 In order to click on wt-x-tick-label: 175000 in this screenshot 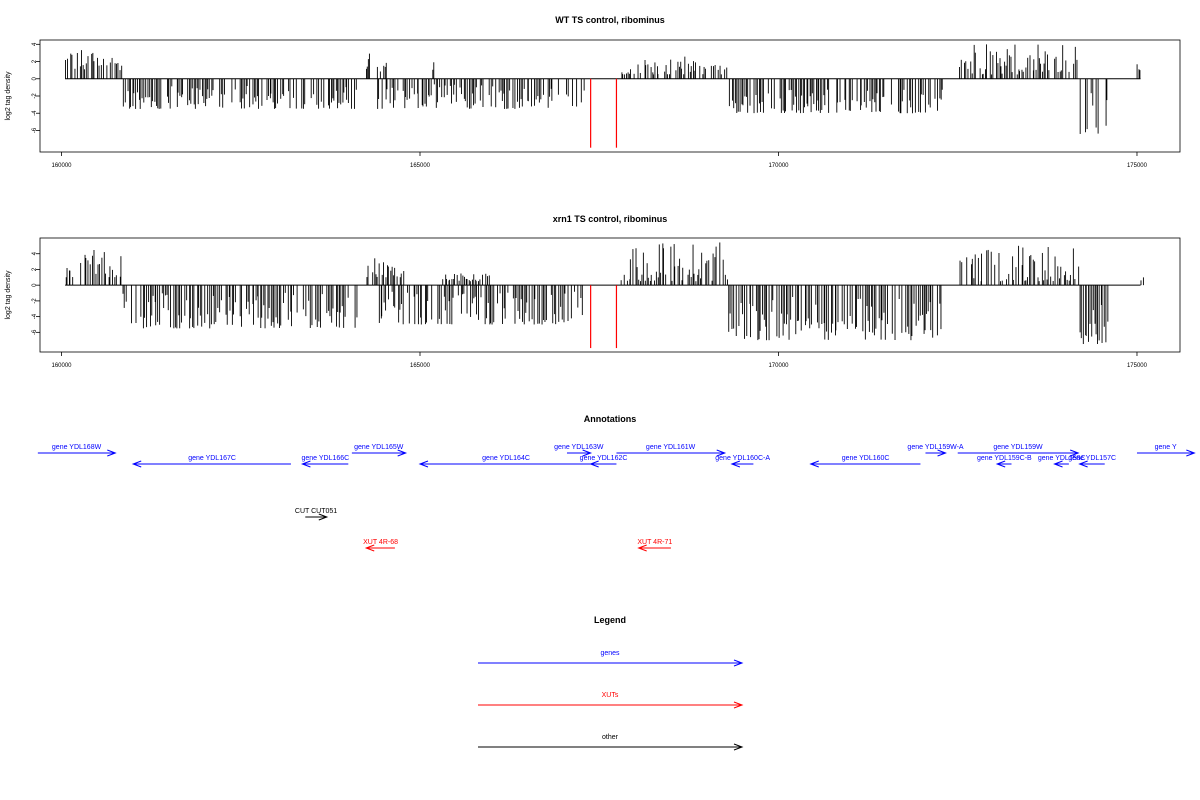, I will do `click(1137, 166)`.